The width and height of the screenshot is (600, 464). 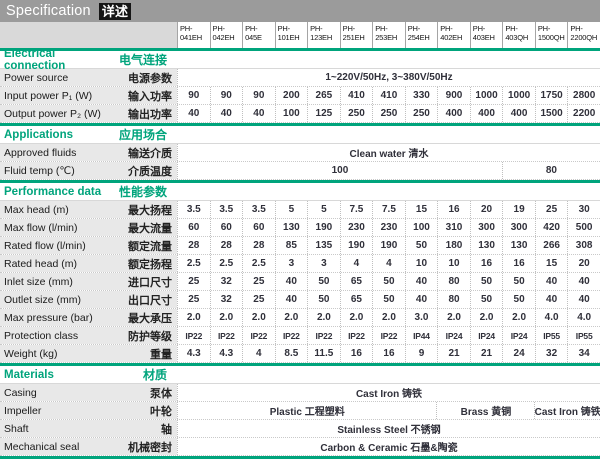 What do you see at coordinates (300, 78) in the screenshot?
I see `spec-row: Power source 电源参数 1~220V/50Hz, 3~380V/50Hz` at bounding box center [300, 78].